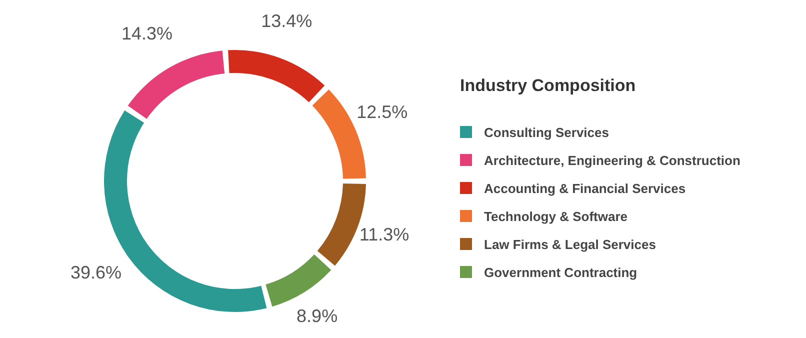 This screenshot has height=338, width=806. Describe the element at coordinates (546, 132) in the screenshot. I see `legend-label: Consulting Services` at that location.